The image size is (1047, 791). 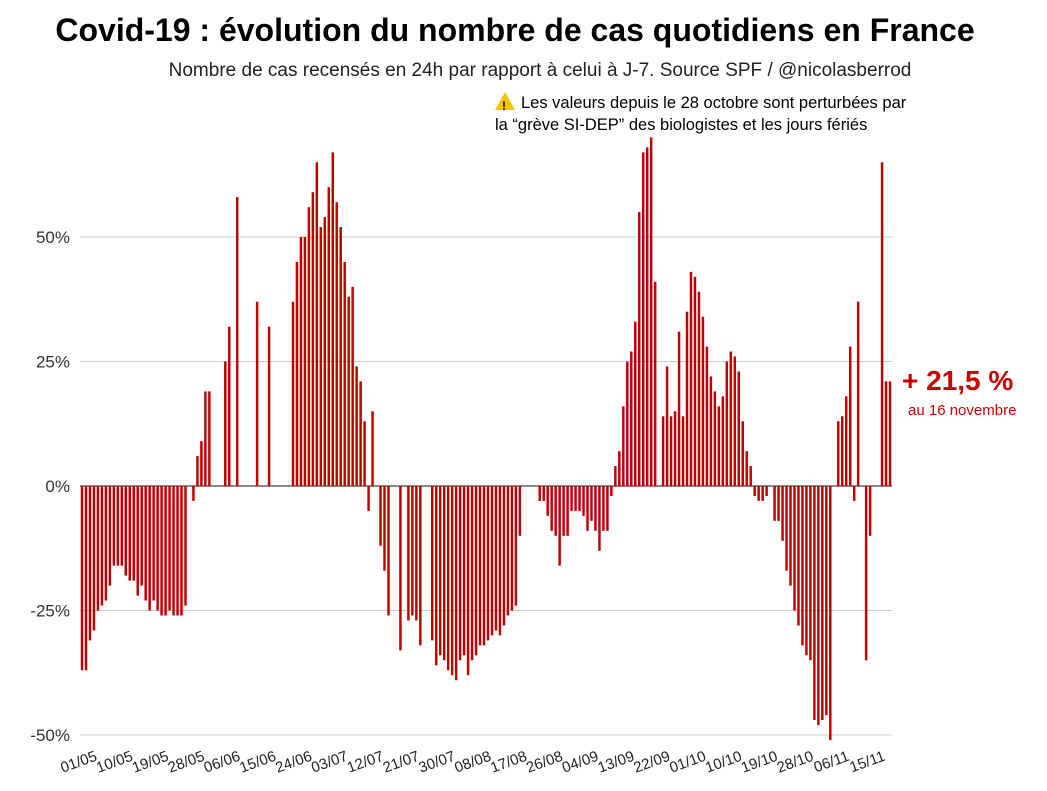 What do you see at coordinates (616, 762) in the screenshot?
I see `x-tick-label: 13/09` at bounding box center [616, 762].